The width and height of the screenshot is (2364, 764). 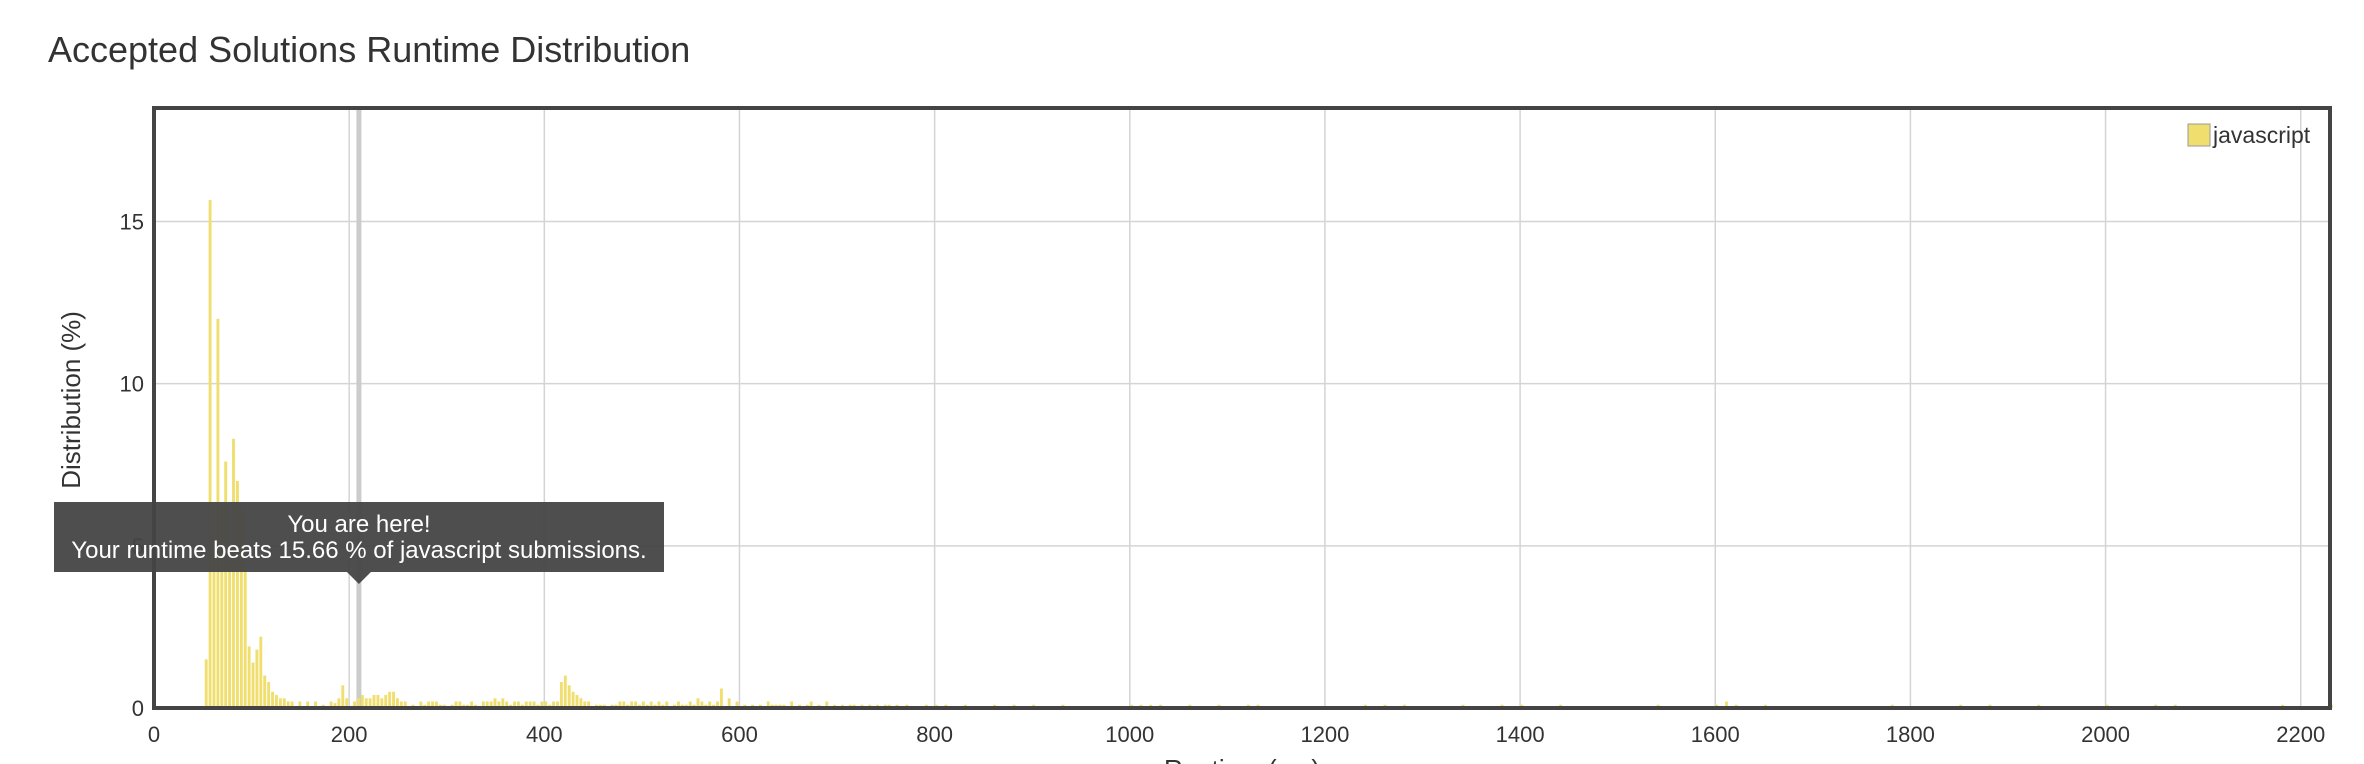 What do you see at coordinates (369, 49) in the screenshot?
I see `page-title: Accepted Solutions Runtime Distribution` at bounding box center [369, 49].